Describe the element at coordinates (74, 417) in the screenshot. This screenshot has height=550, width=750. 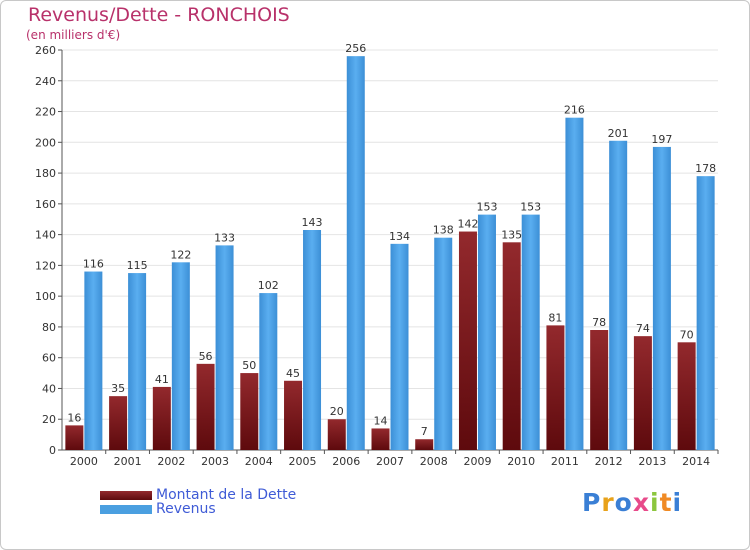
I see `data-label-debt: 16` at that location.